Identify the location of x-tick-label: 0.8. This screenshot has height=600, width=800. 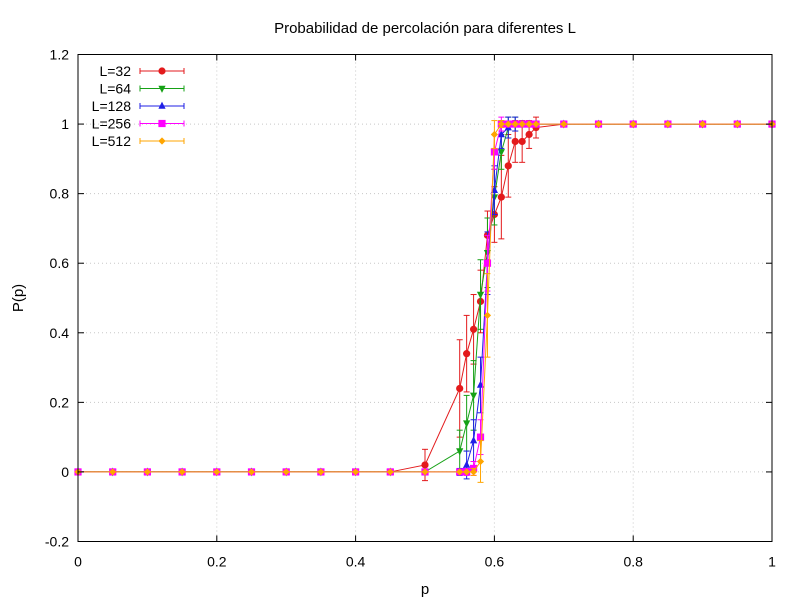
(633, 562).